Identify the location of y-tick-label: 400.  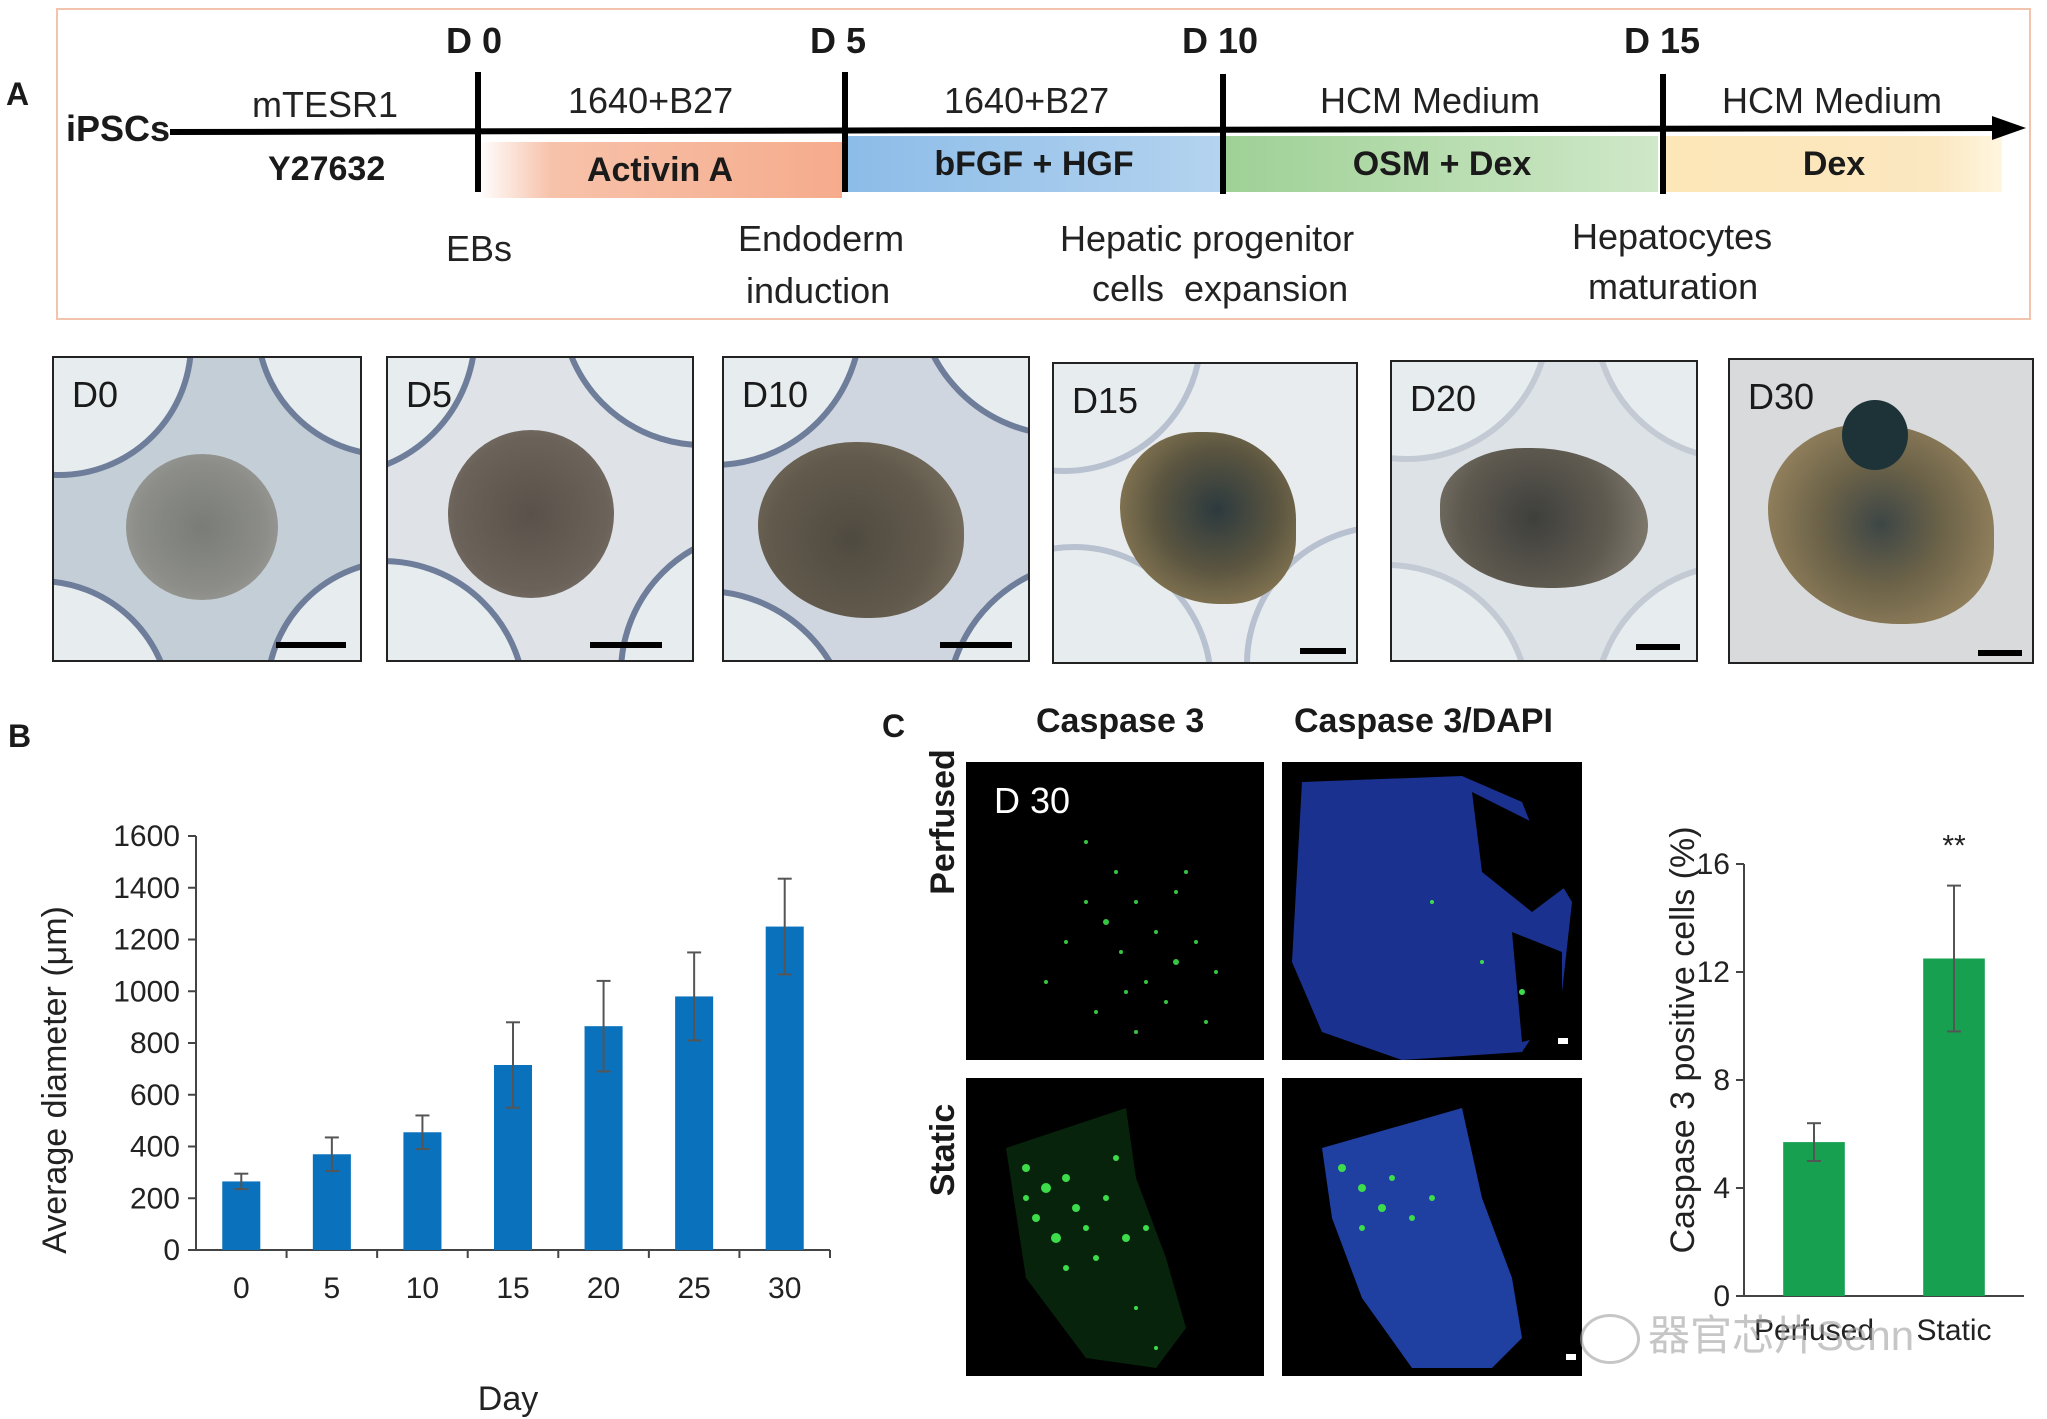
(155, 1147).